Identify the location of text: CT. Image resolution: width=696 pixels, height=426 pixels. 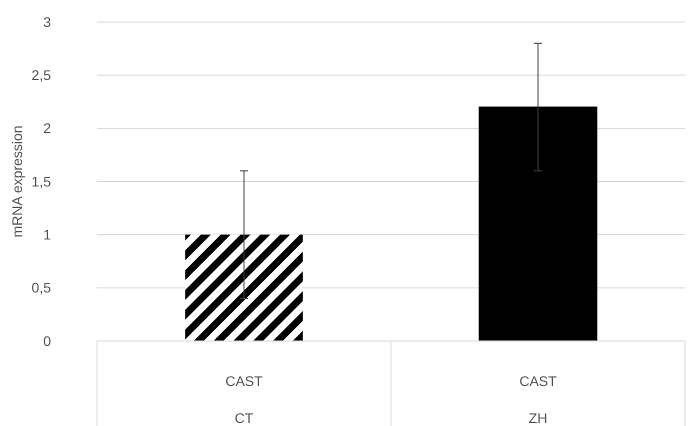
(244, 418).